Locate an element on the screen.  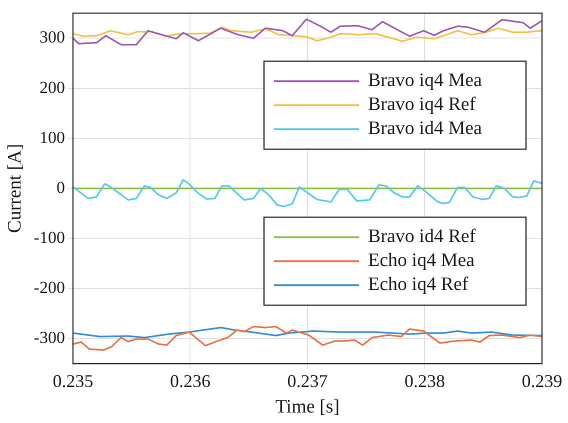
x-tick-label: 0.239 is located at coordinates (542, 381).